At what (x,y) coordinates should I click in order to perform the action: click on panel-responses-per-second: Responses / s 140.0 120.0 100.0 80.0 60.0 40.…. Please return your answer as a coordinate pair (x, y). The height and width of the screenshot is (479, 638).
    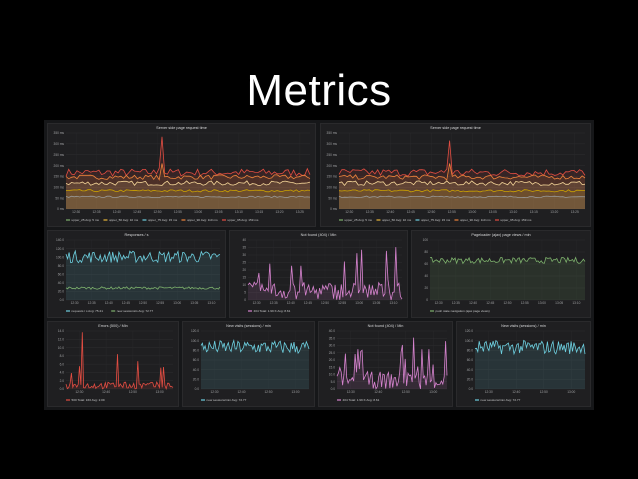
    Looking at the image, I should click on (136, 274).